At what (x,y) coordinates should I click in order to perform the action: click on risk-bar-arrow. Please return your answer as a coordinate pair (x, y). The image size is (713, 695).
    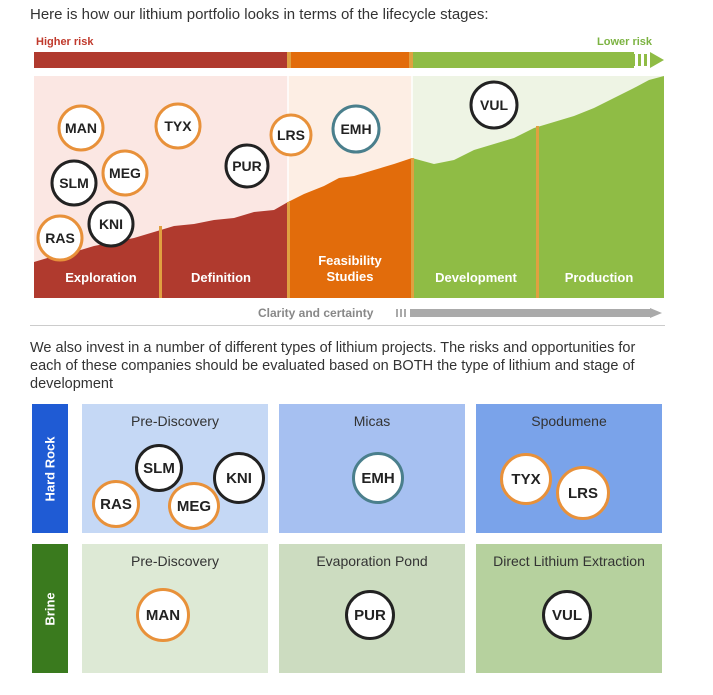
    Looking at the image, I should click on (648, 60).